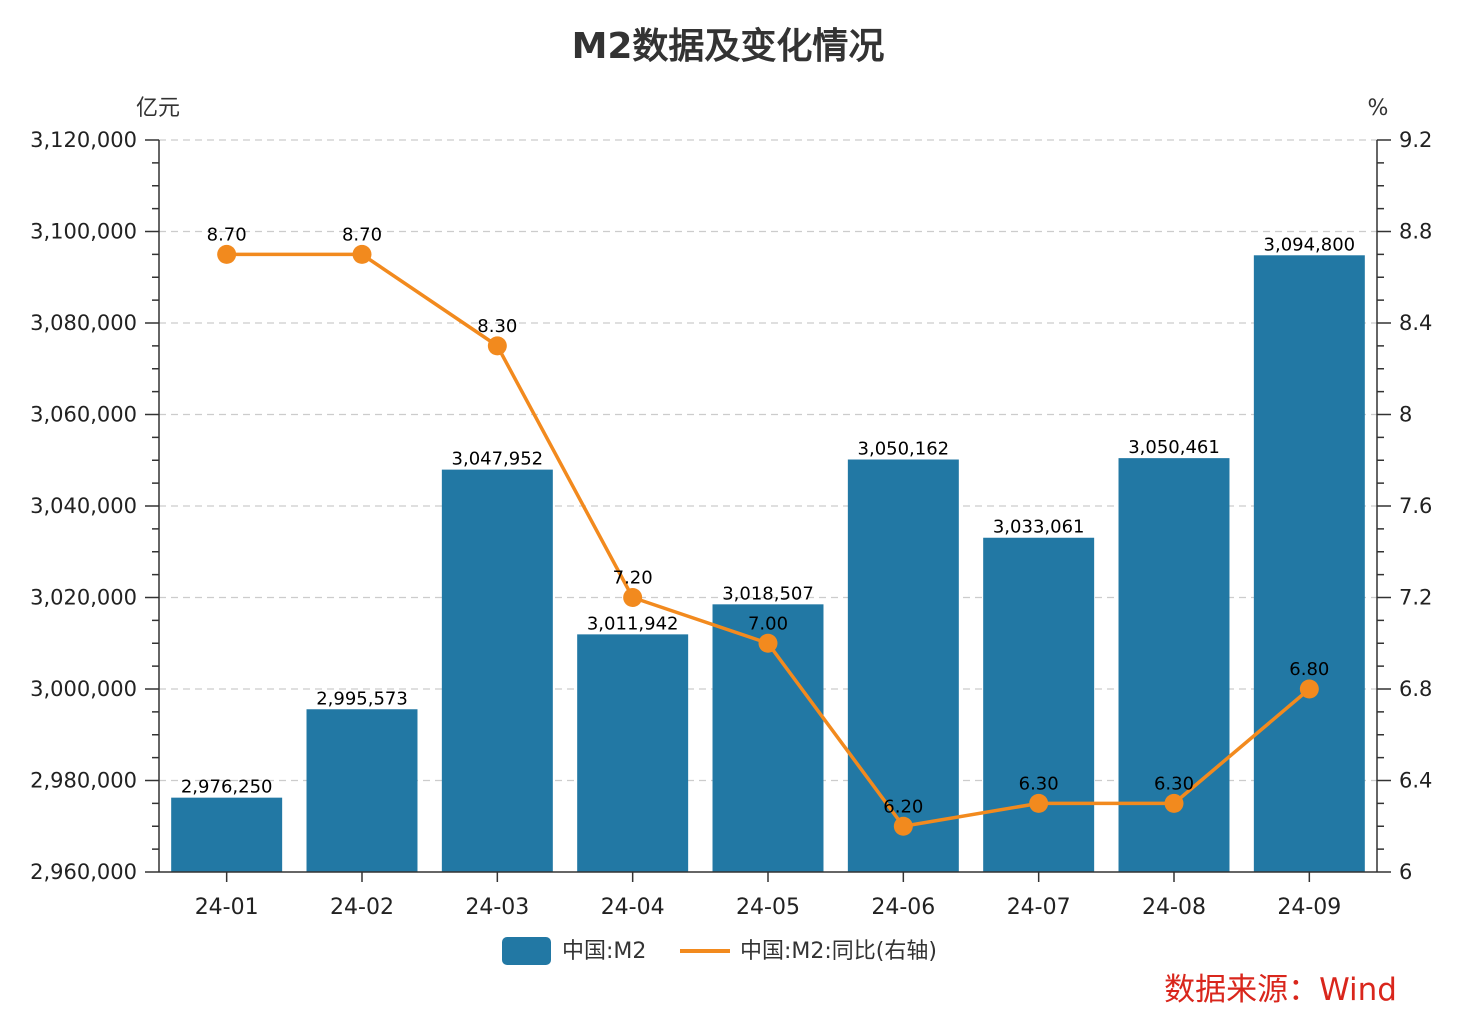 The width and height of the screenshot is (1457, 1035). Describe the element at coordinates (83, 872) in the screenshot. I see `left-tick-label: 2,960,000` at that location.